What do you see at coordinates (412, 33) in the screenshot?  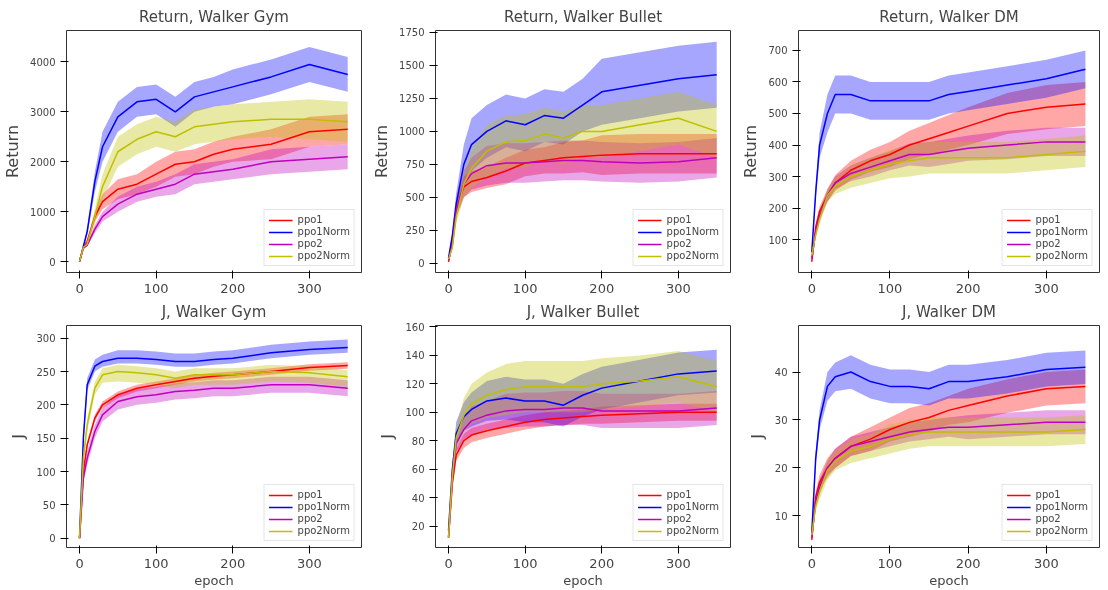 I see `y-tick-label: 1750` at bounding box center [412, 33].